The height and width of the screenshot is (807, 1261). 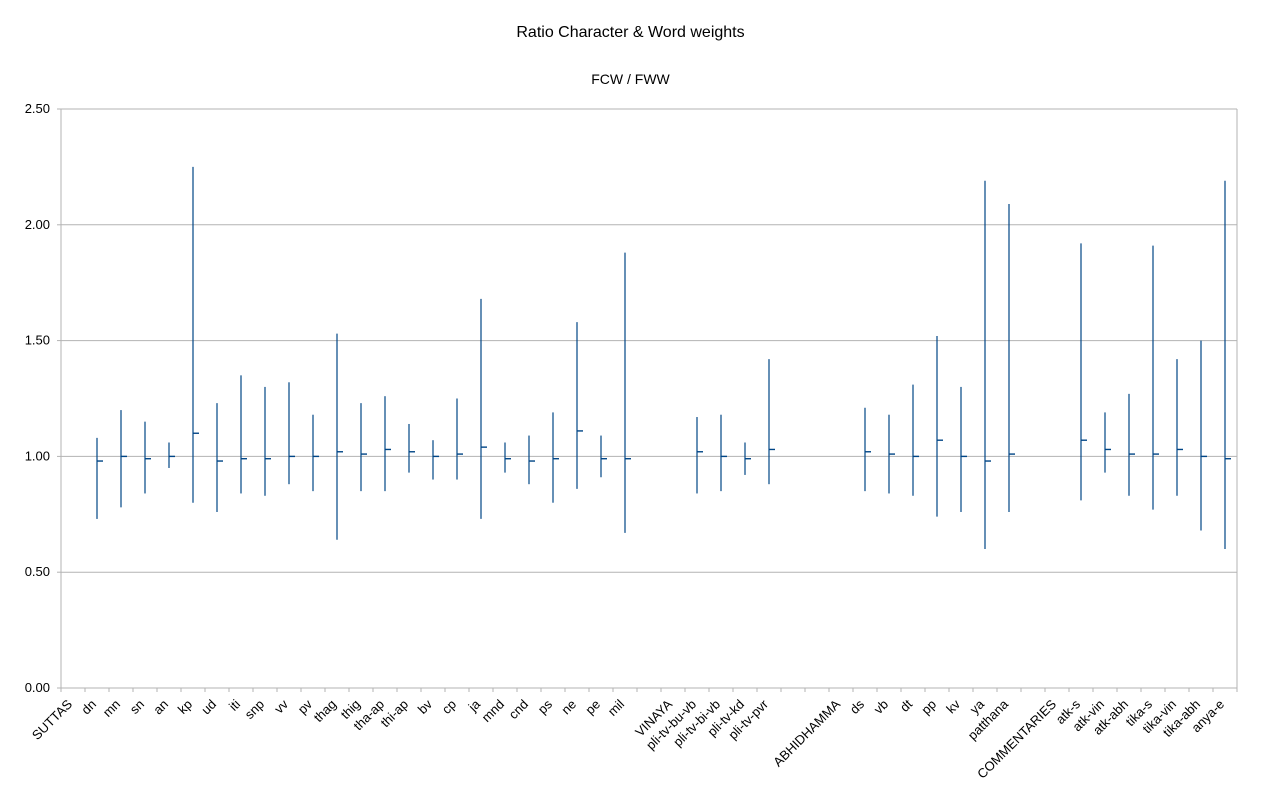 What do you see at coordinates (37, 571) in the screenshot?
I see `y-tick-label: 0.50` at bounding box center [37, 571].